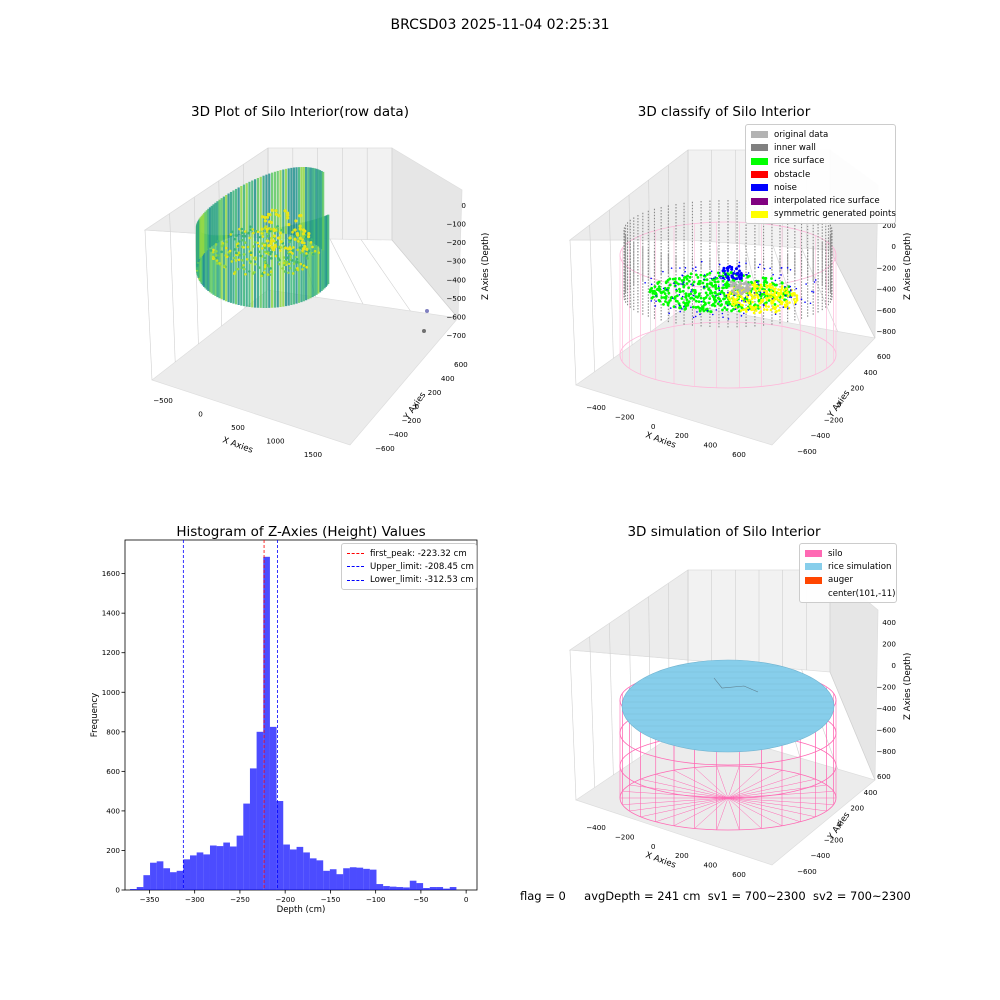 Image resolution: width=1000 pixels, height=1000 pixels. Describe the element at coordinates (820, 855) in the screenshot. I see `p4-ytick-1: −400` at that location.